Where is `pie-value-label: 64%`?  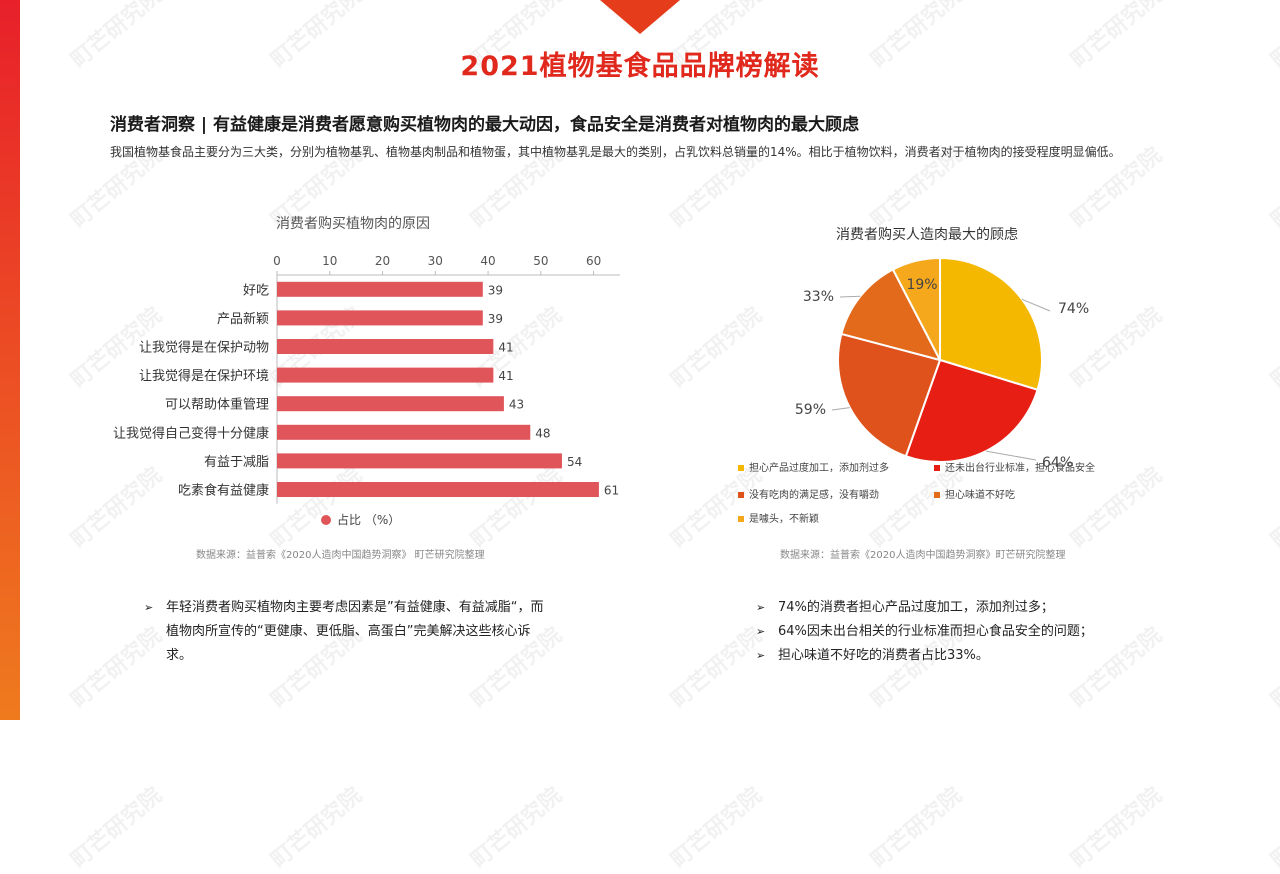 pie-value-label: 64% is located at coordinates (1057, 463).